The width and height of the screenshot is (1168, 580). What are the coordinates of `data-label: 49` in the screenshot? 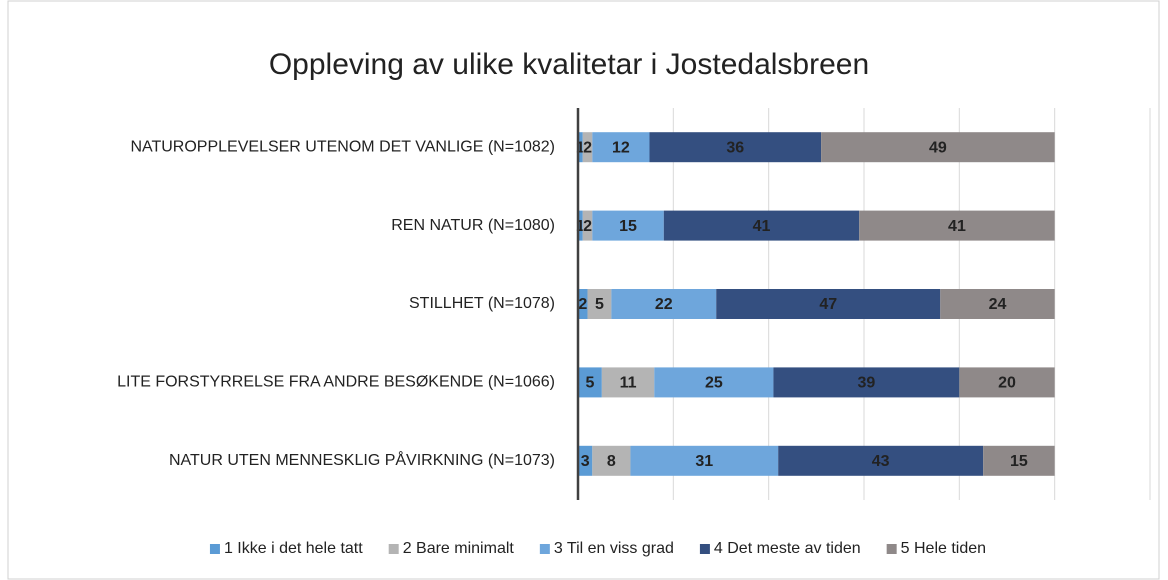 It's located at (938, 147).